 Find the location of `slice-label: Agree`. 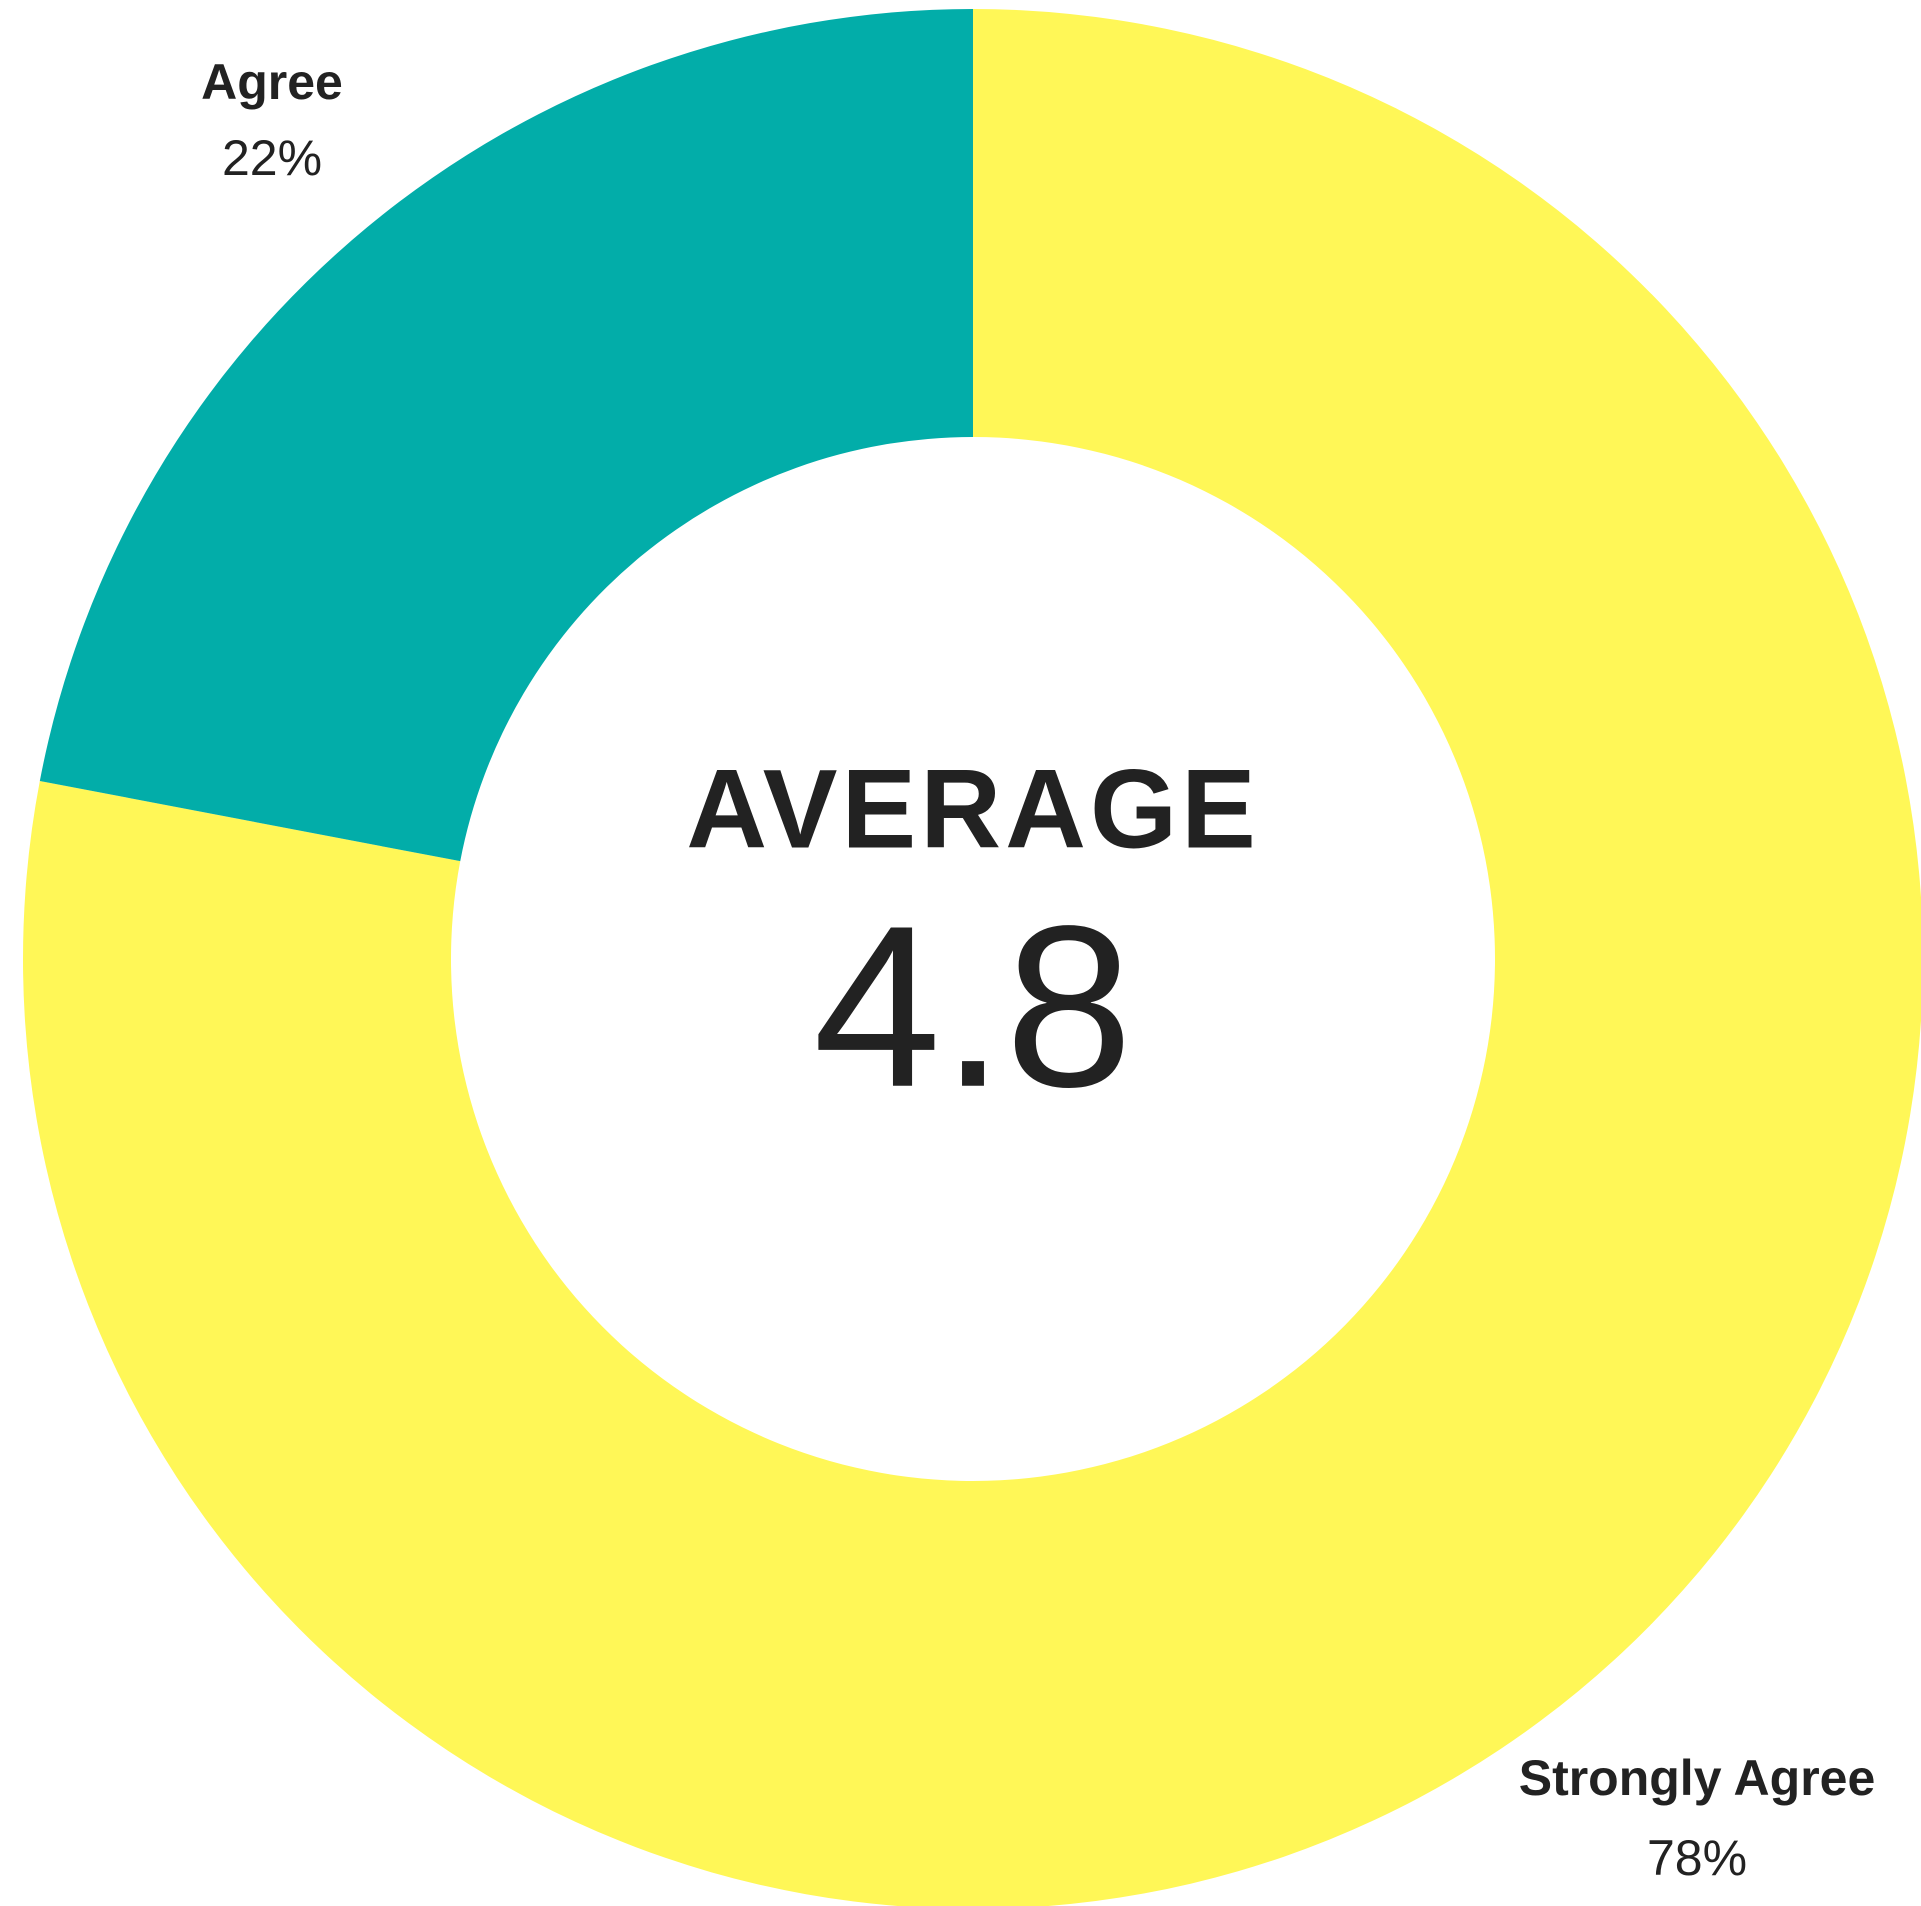

slice-label: Agree is located at coordinates (272, 82).